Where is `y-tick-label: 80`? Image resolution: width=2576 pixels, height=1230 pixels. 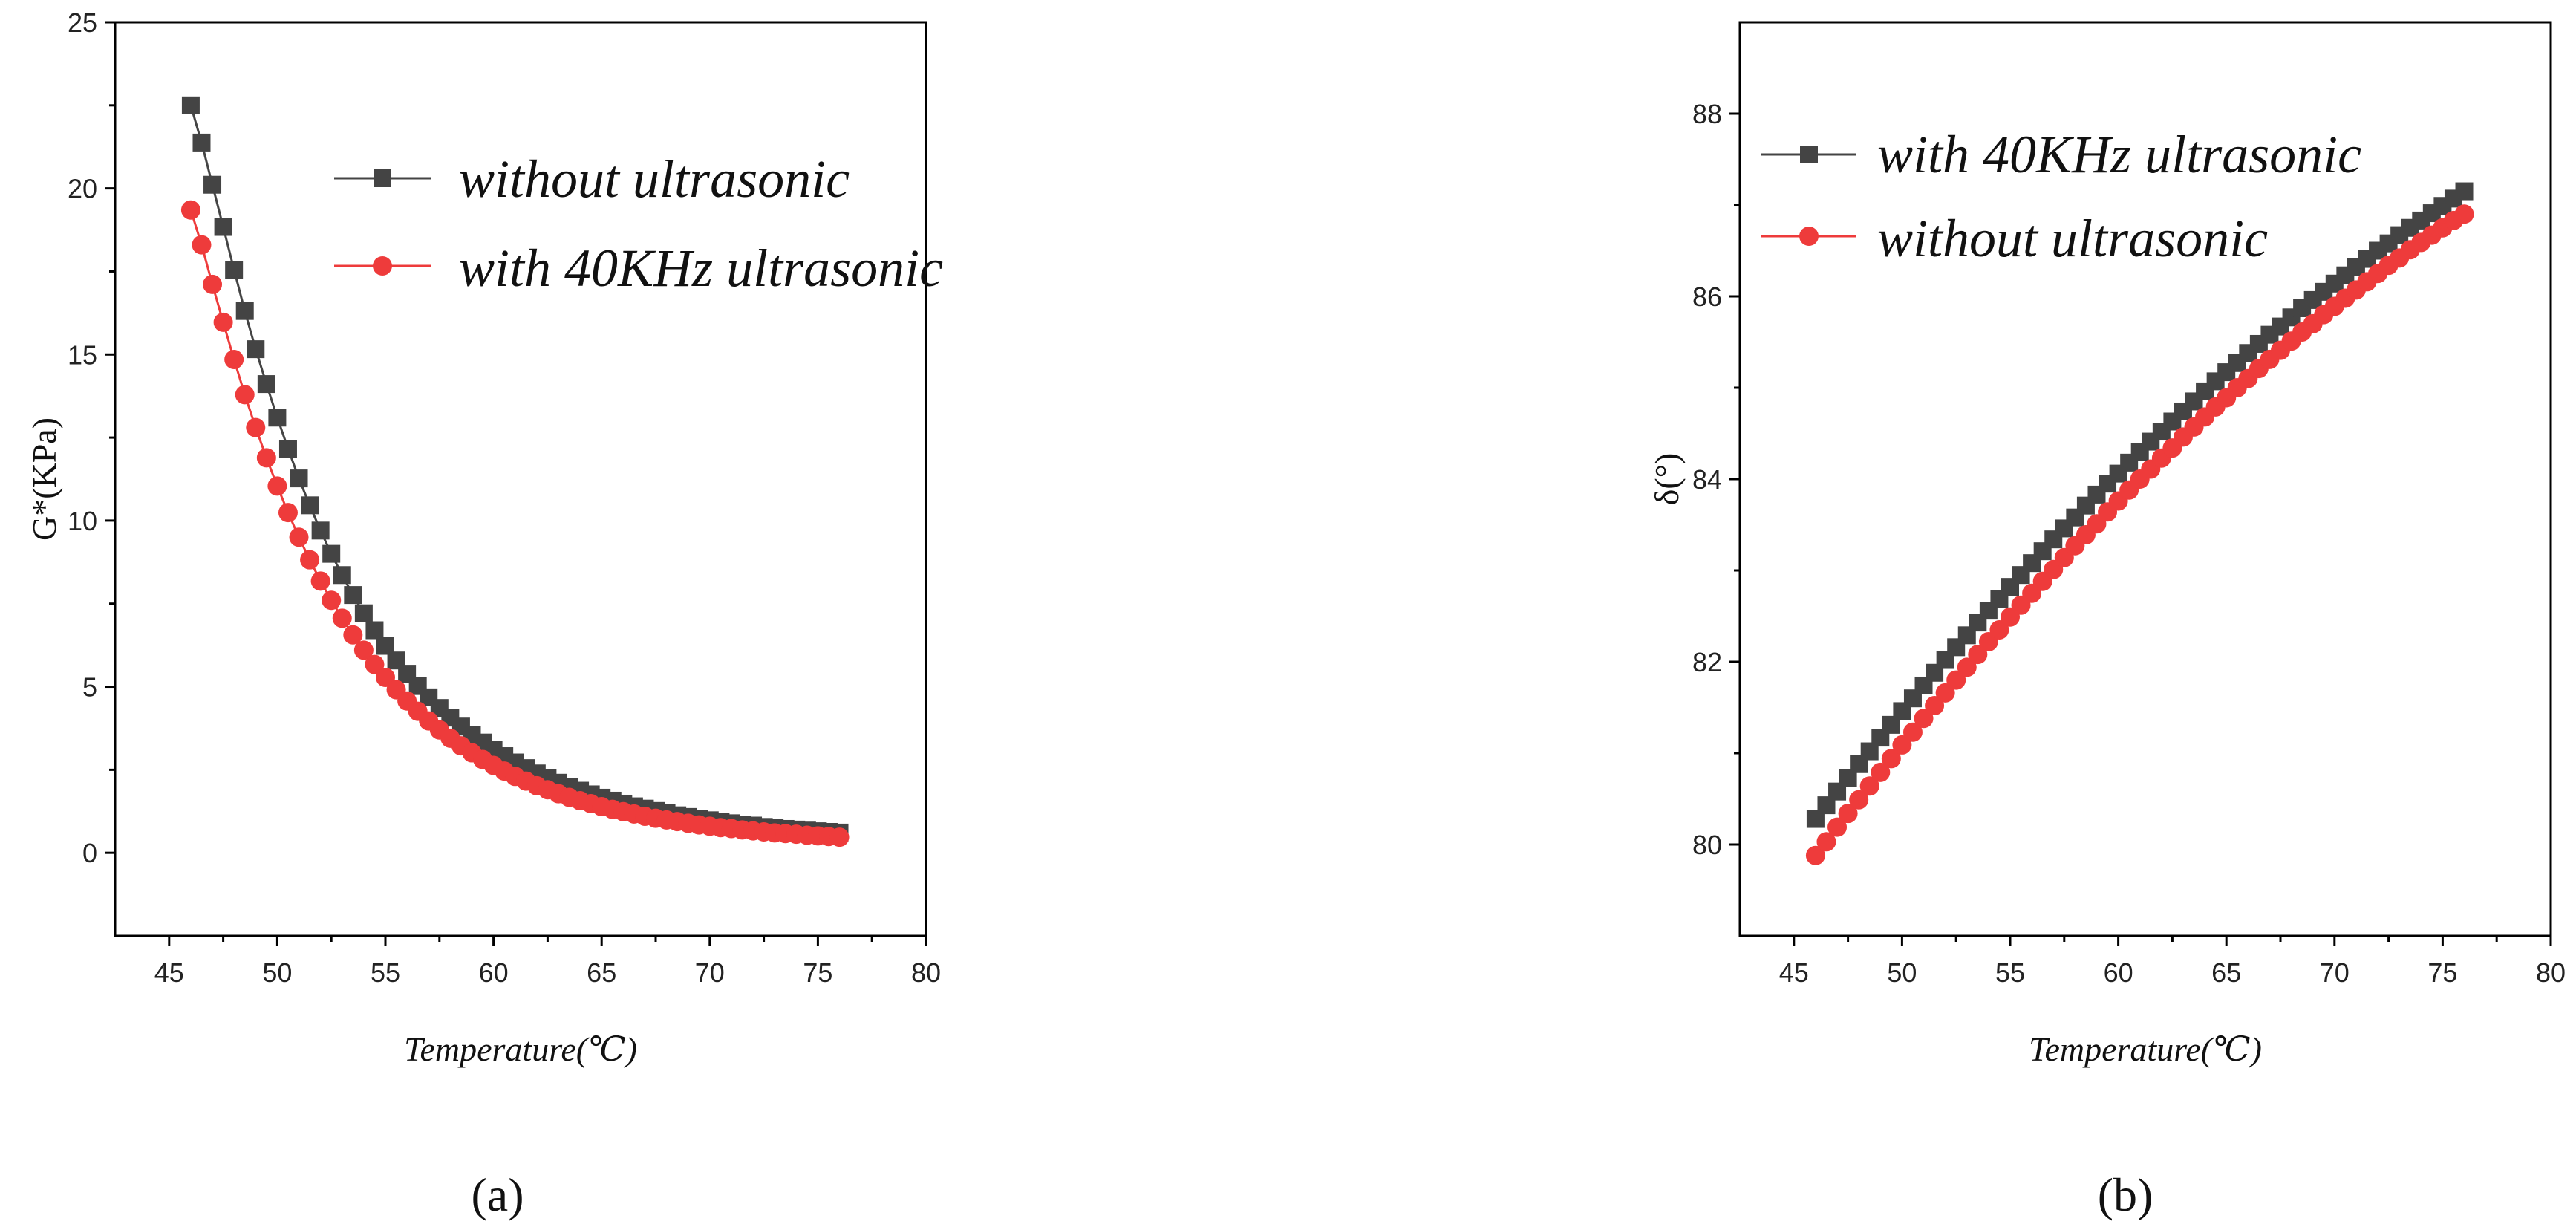
y-tick-label: 80 is located at coordinates (1707, 845).